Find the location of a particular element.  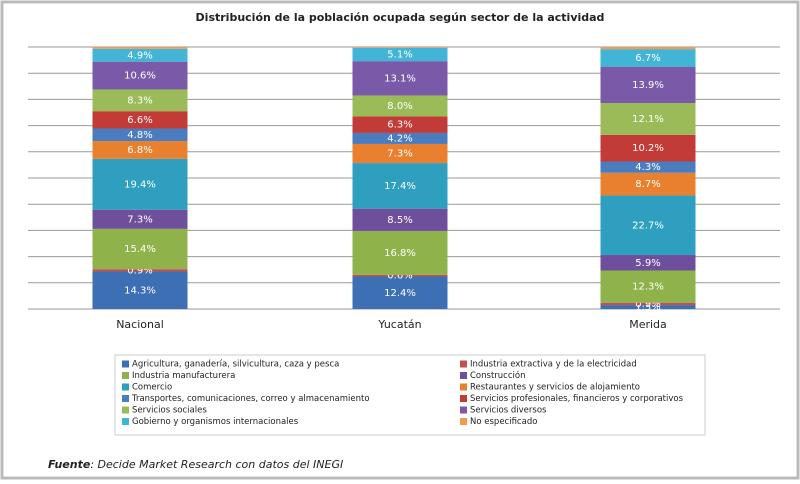

data-label: 10.2% is located at coordinates (648, 148).